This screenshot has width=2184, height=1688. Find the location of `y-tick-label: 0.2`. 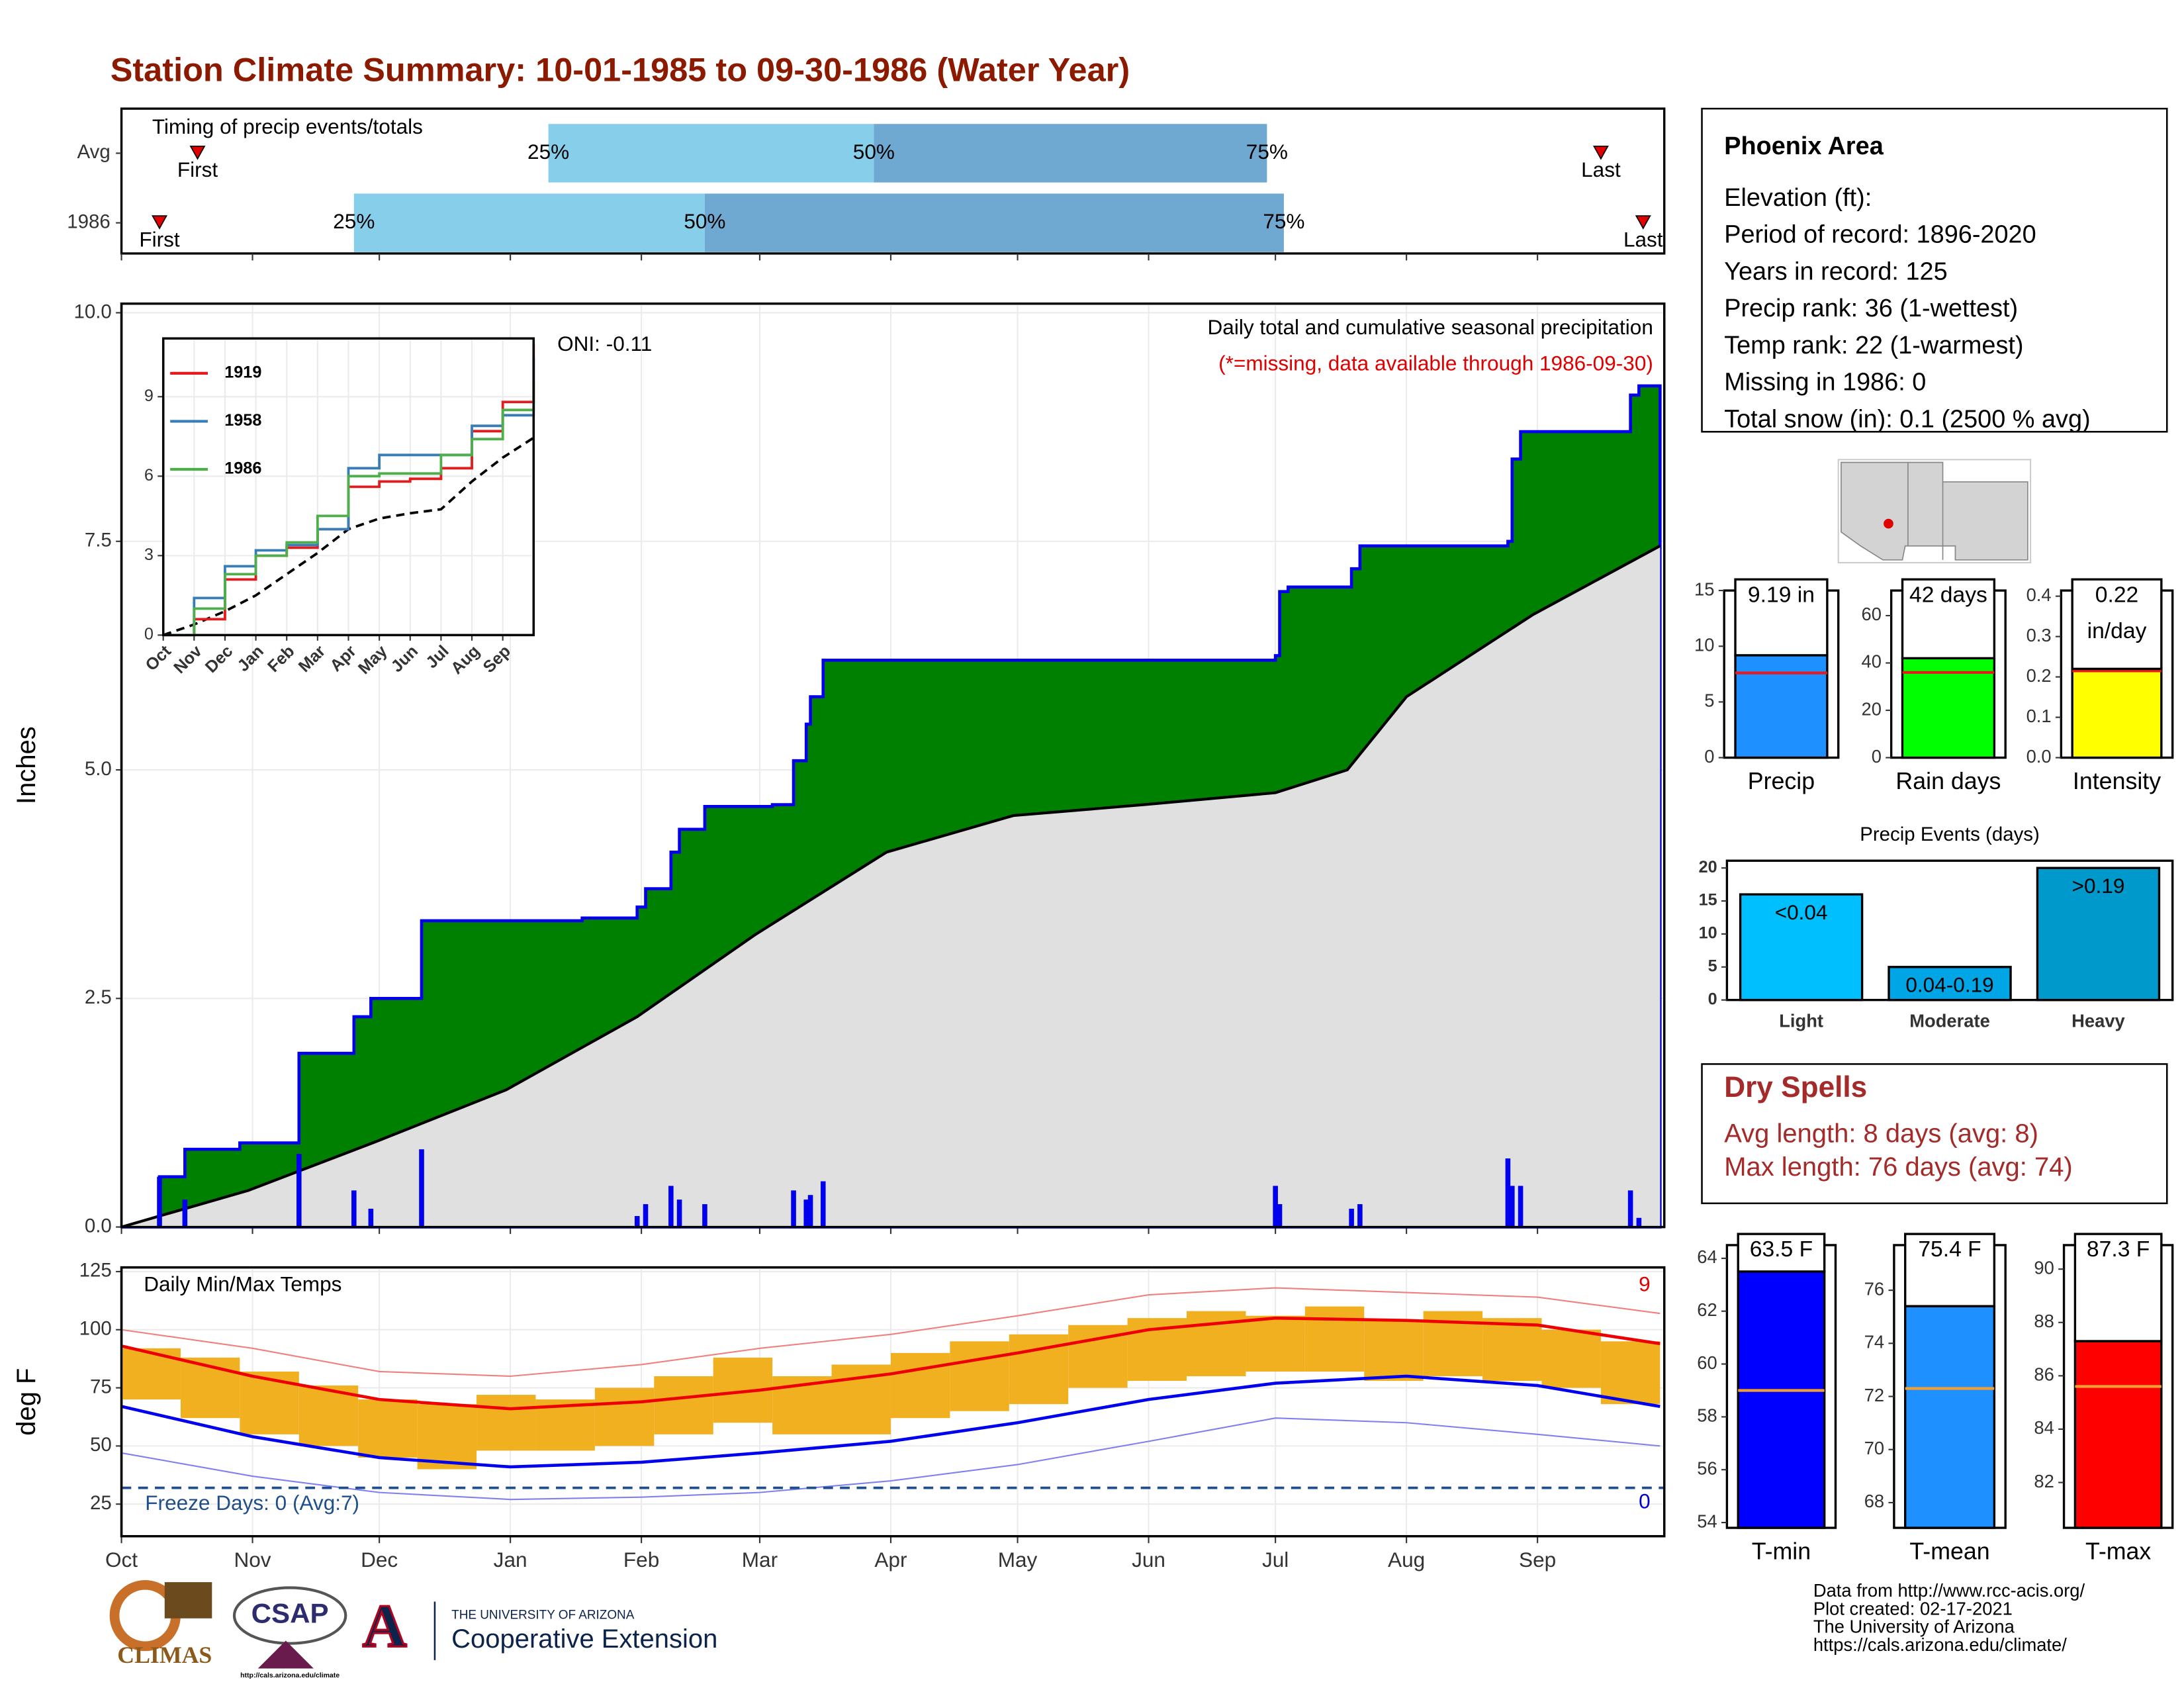

y-tick-label: 0.2 is located at coordinates (2039, 675).